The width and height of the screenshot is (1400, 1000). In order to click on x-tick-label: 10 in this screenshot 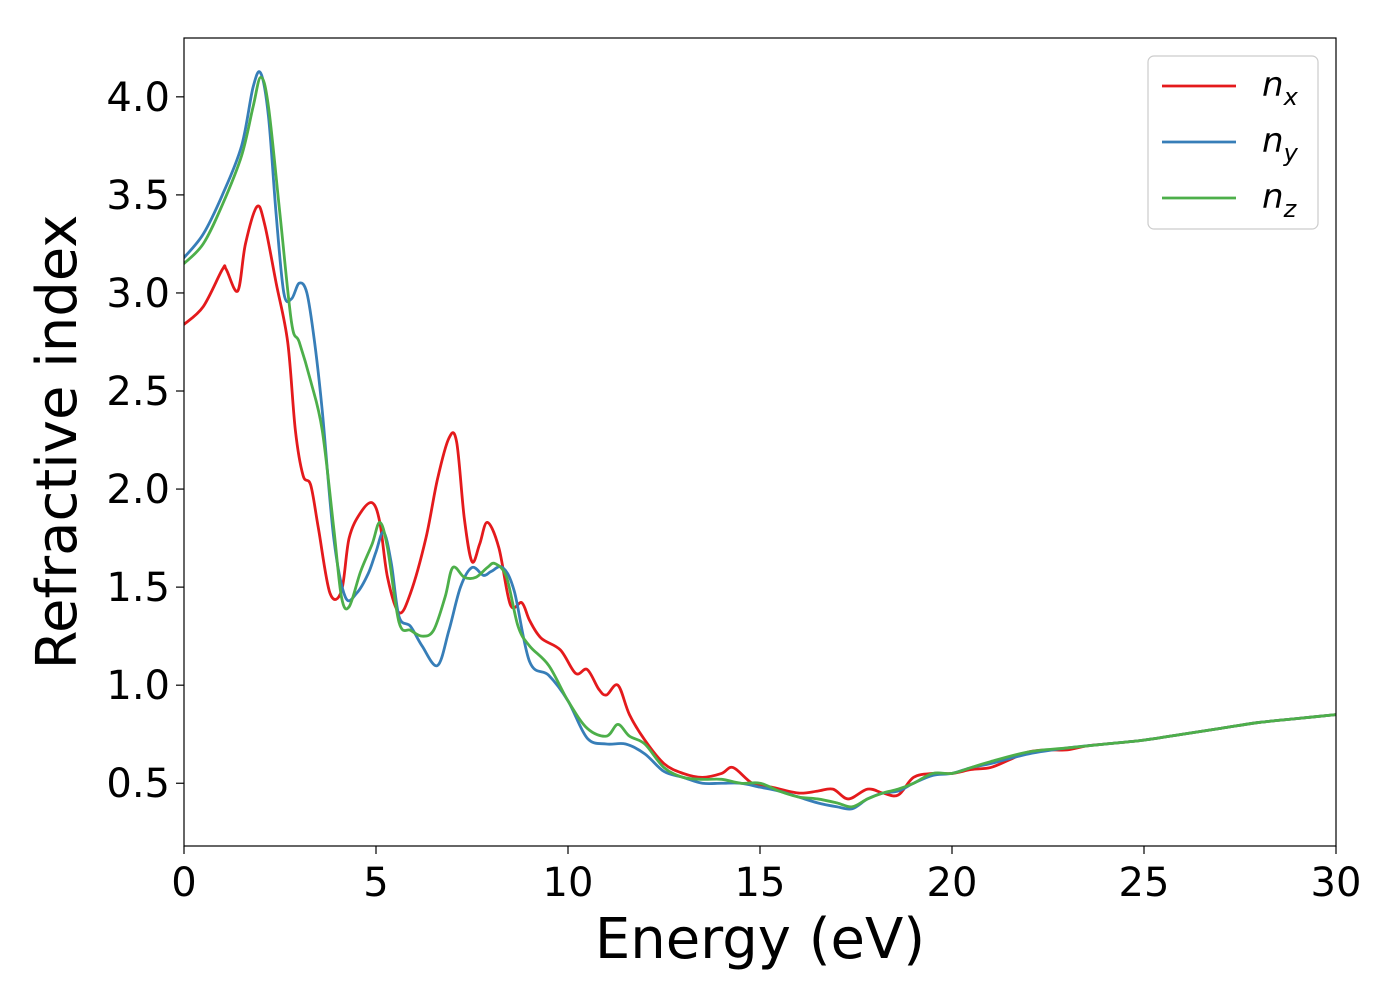, I will do `click(568, 883)`.